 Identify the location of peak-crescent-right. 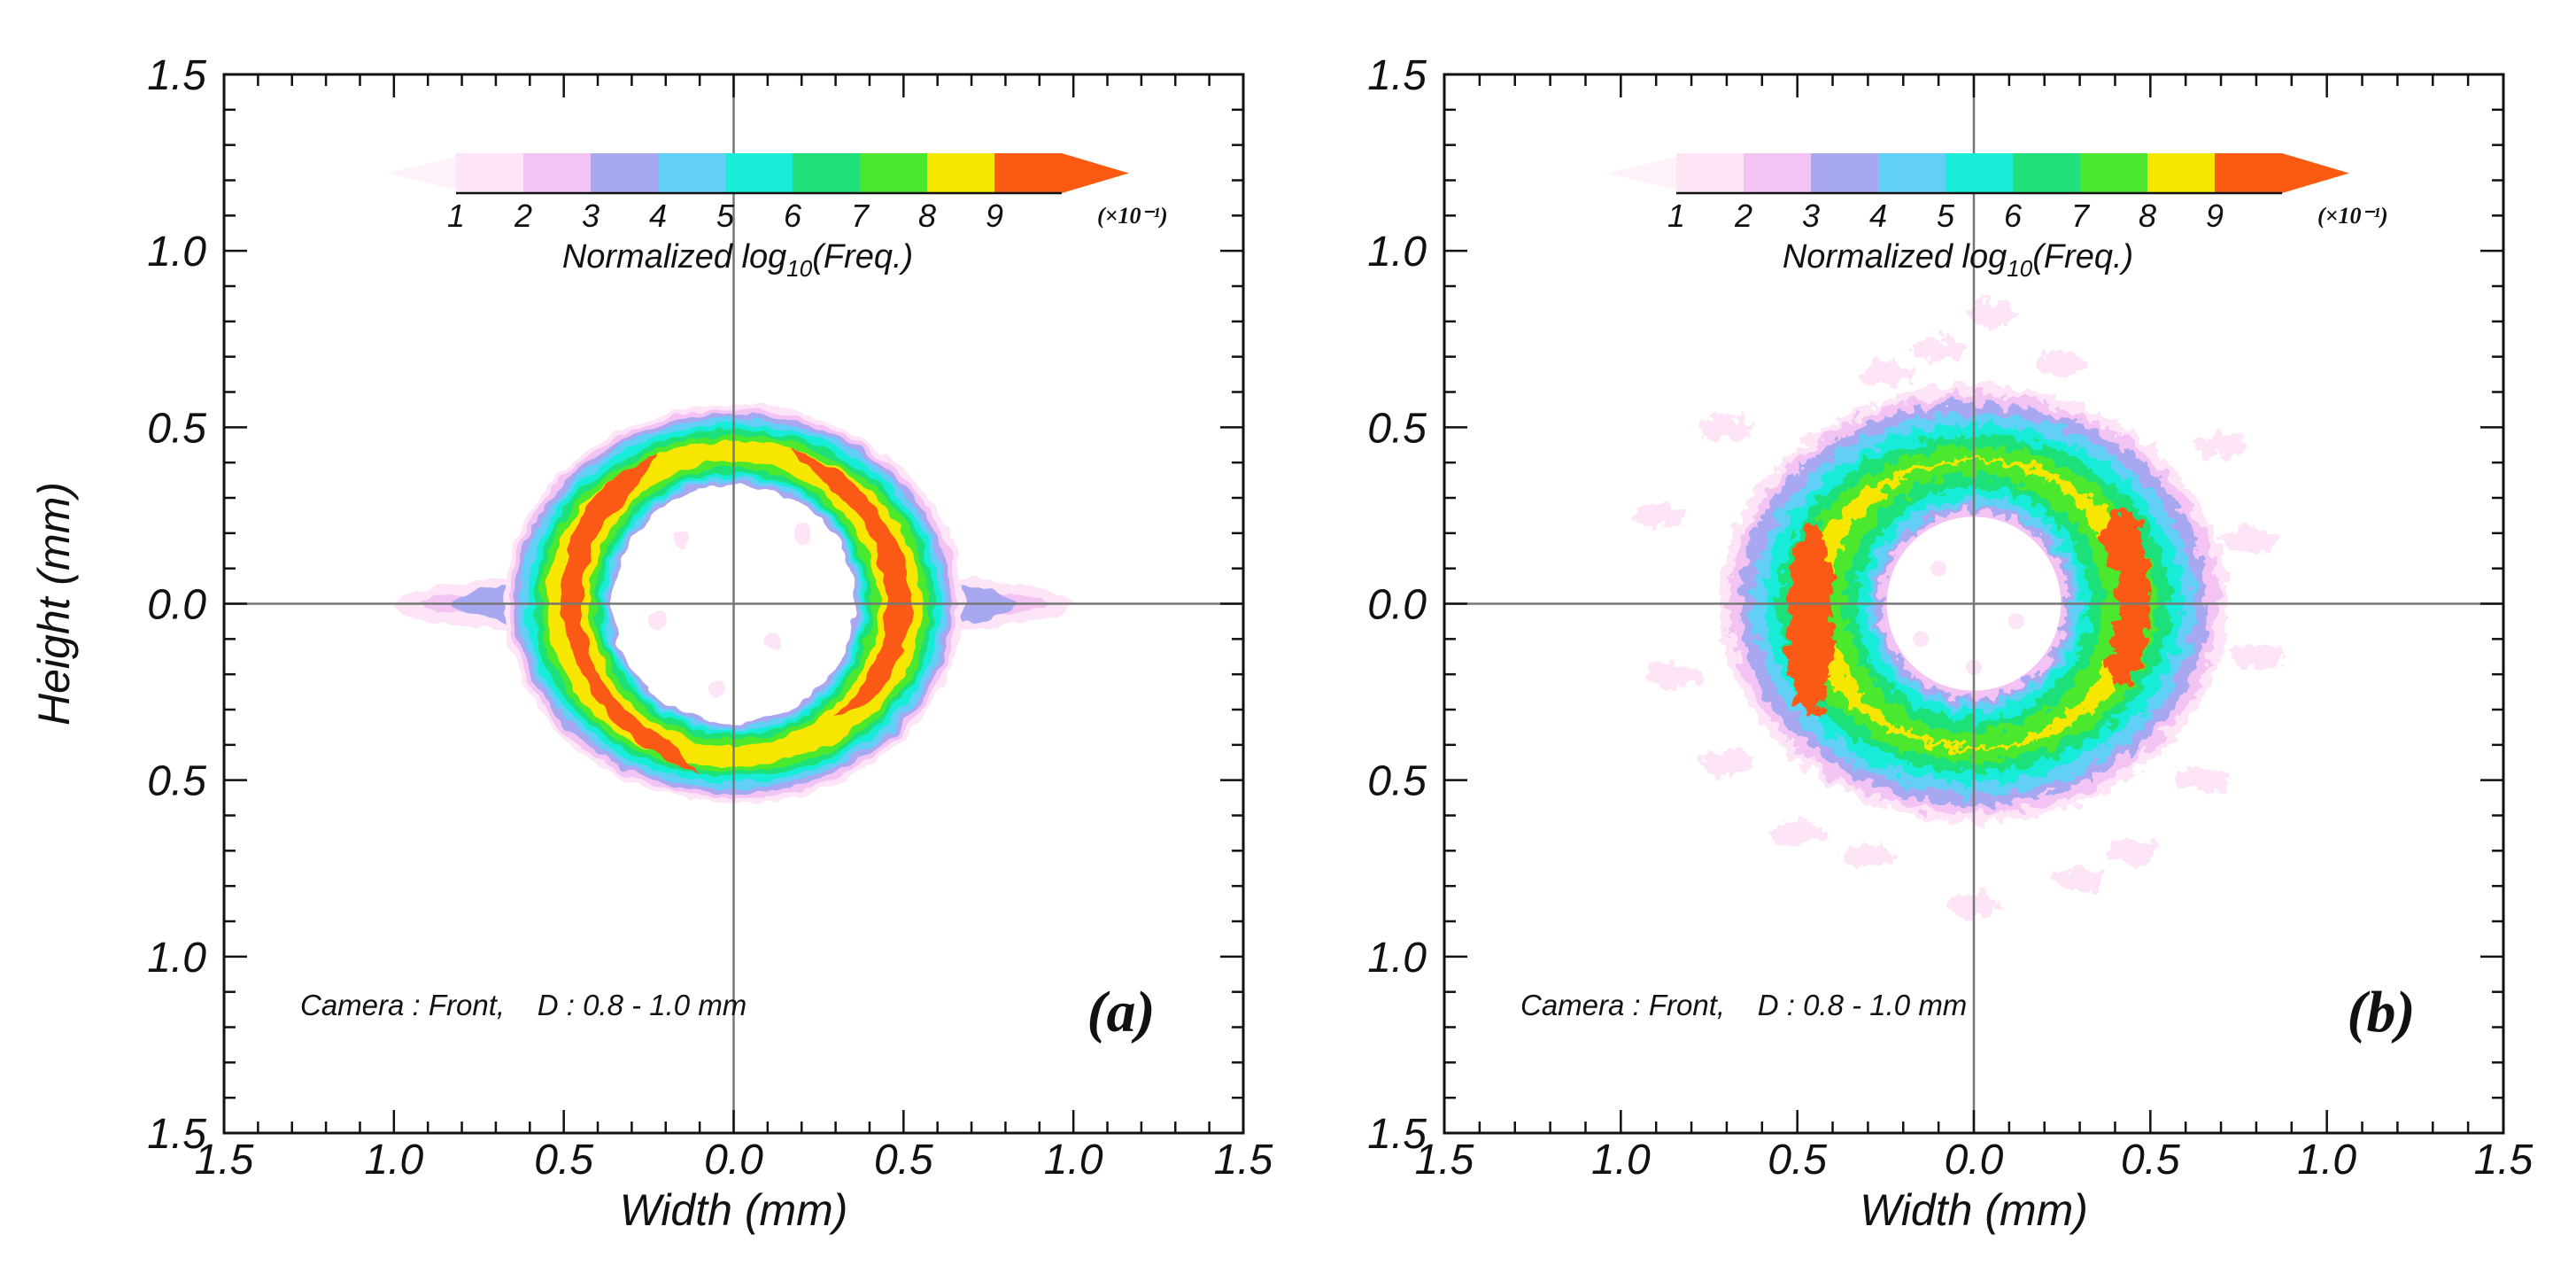
(849, 582).